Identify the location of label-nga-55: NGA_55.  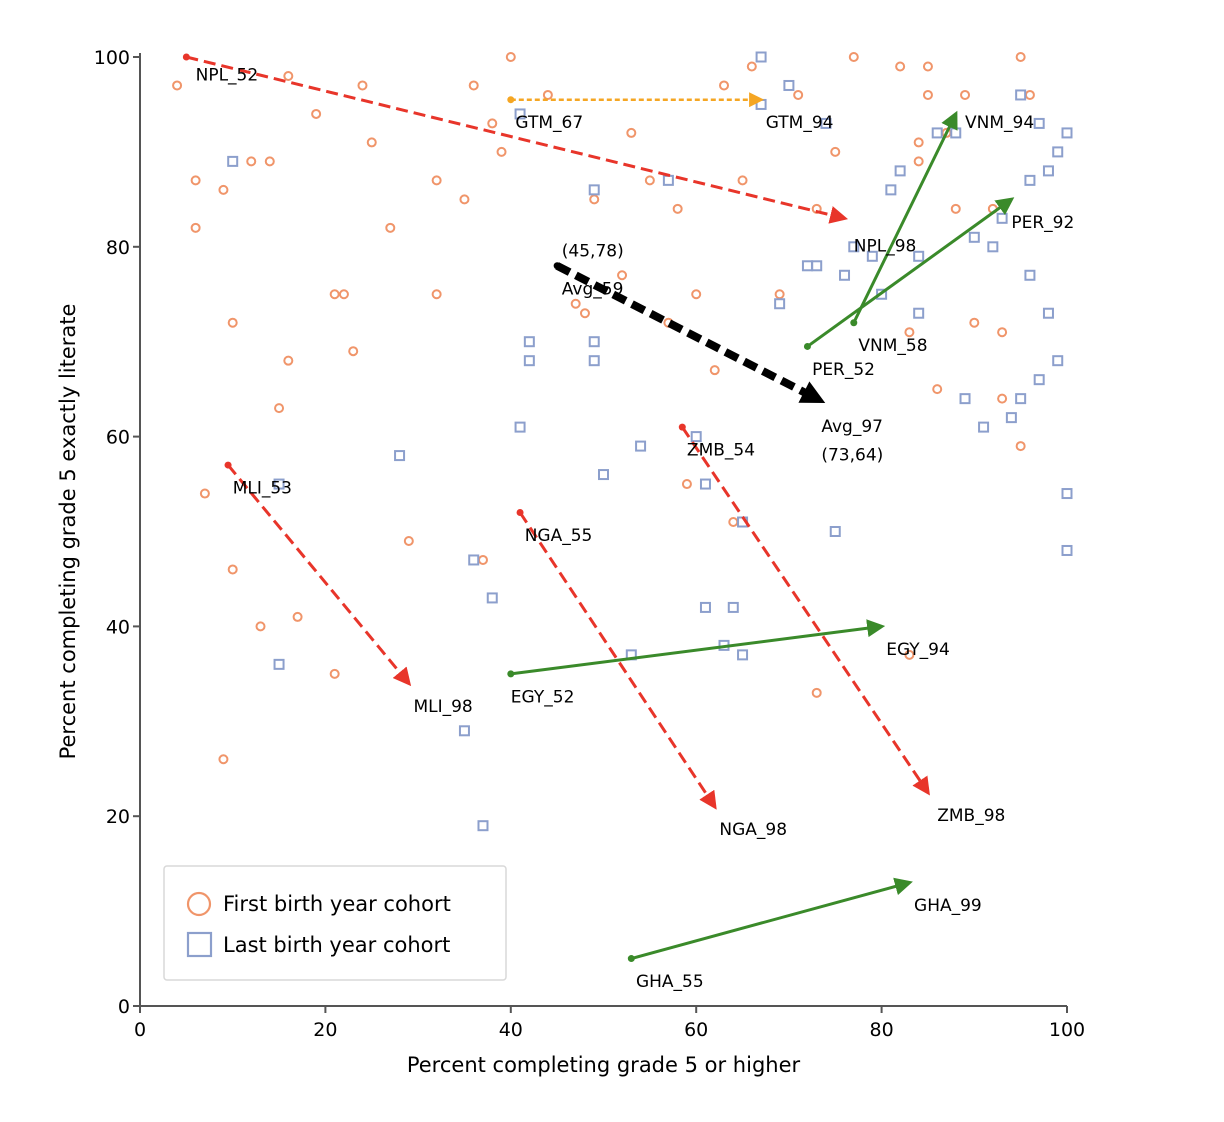
(559, 536).